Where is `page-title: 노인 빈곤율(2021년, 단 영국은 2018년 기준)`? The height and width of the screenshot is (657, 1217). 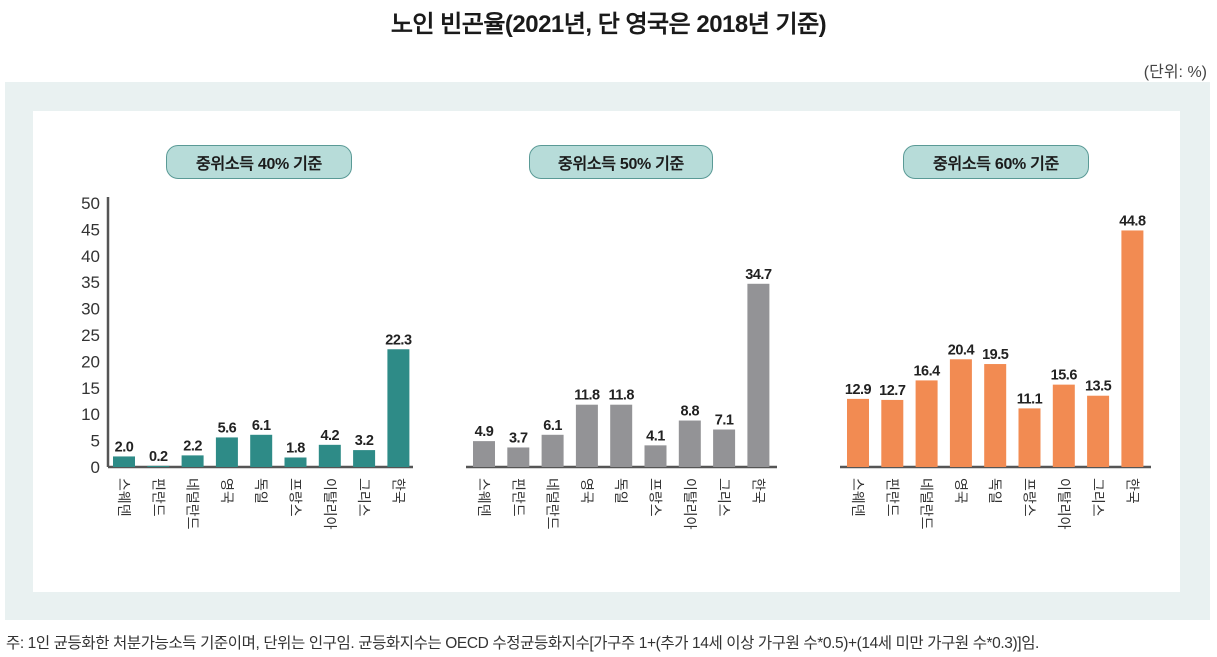 page-title: 노인 빈곤율(2021년, 단 영국은 2018년 기준) is located at coordinates (608, 24).